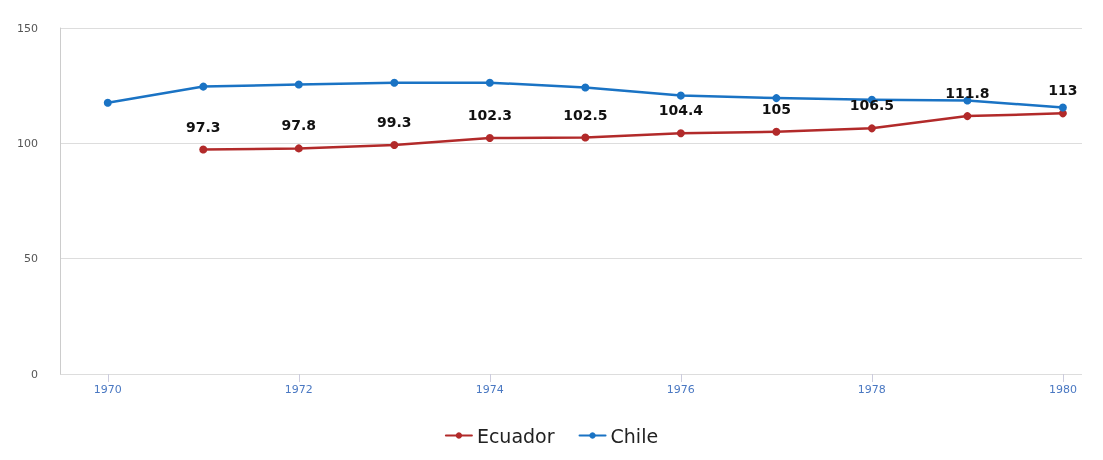 Image resolution: width=1103 pixels, height=460 pixels. I want to click on x-tick-label: 1970, so click(107, 389).